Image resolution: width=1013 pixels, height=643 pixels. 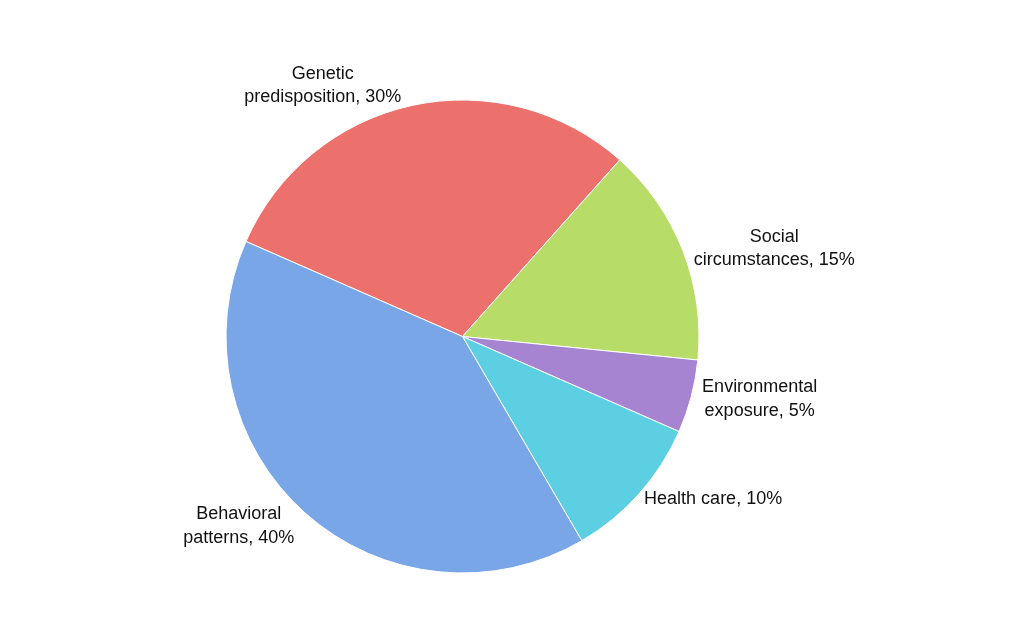 I want to click on slice-label: Health care, 10%, so click(x=713, y=498).